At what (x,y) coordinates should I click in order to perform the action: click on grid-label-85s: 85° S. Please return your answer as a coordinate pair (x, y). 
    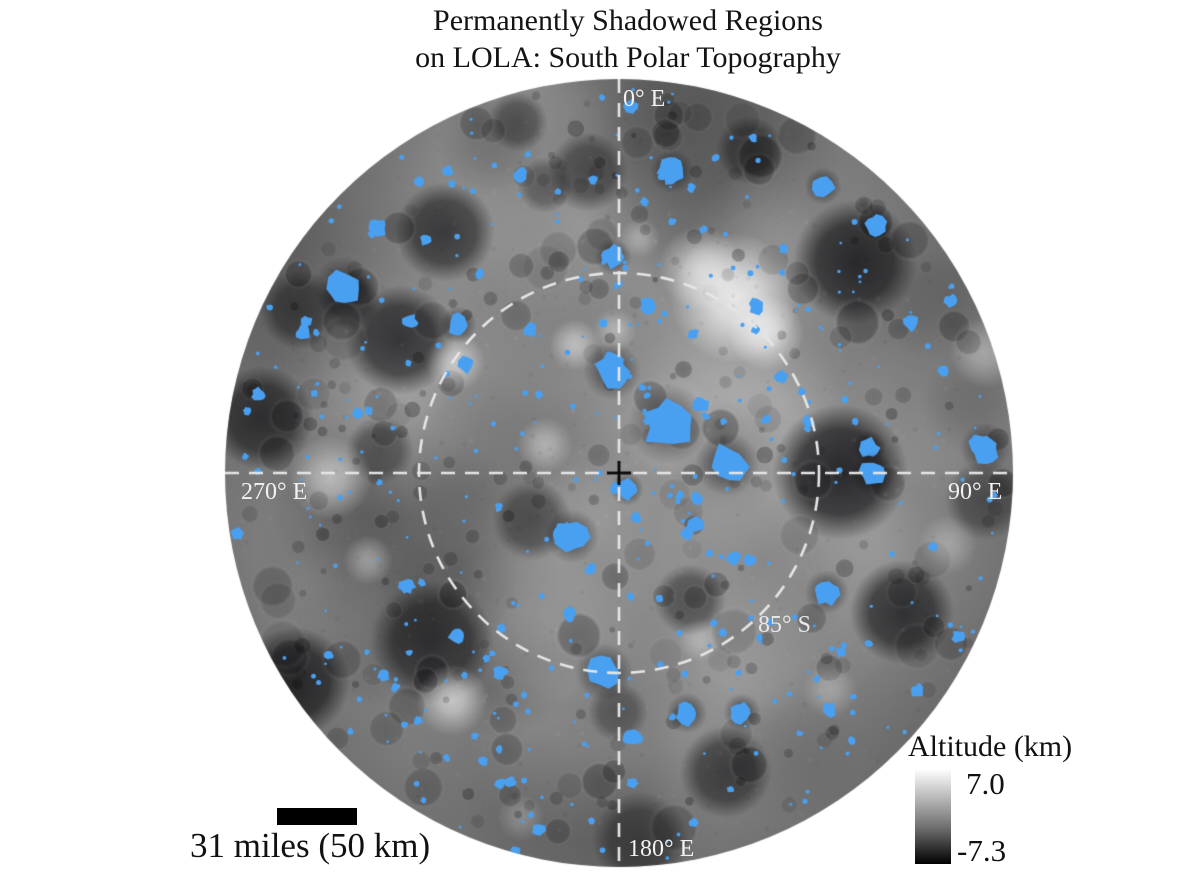
    Looking at the image, I should click on (784, 625).